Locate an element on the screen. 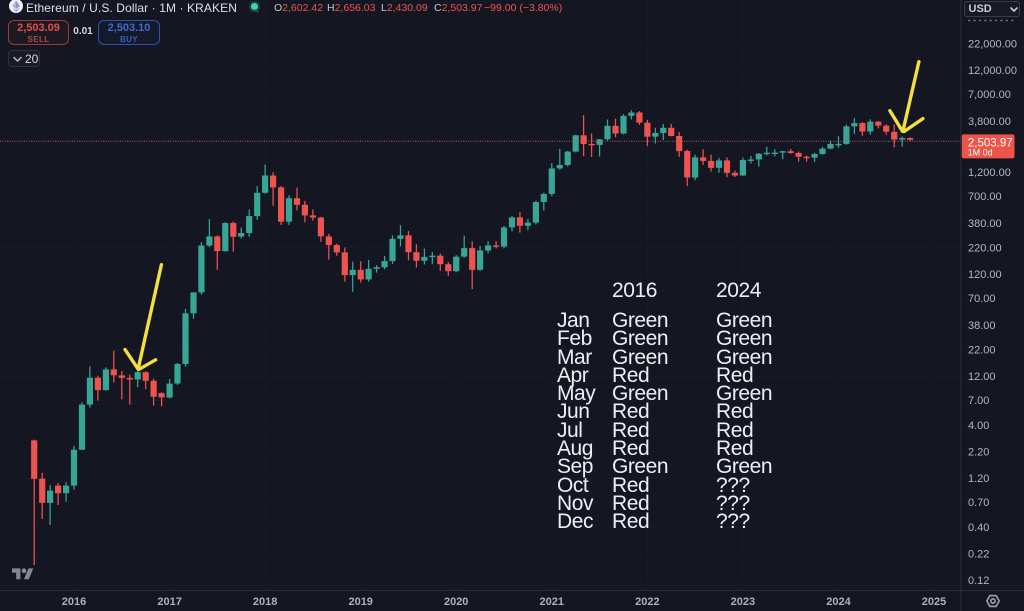 The image size is (1024, 611). svg-text: 2018 is located at coordinates (265, 602).